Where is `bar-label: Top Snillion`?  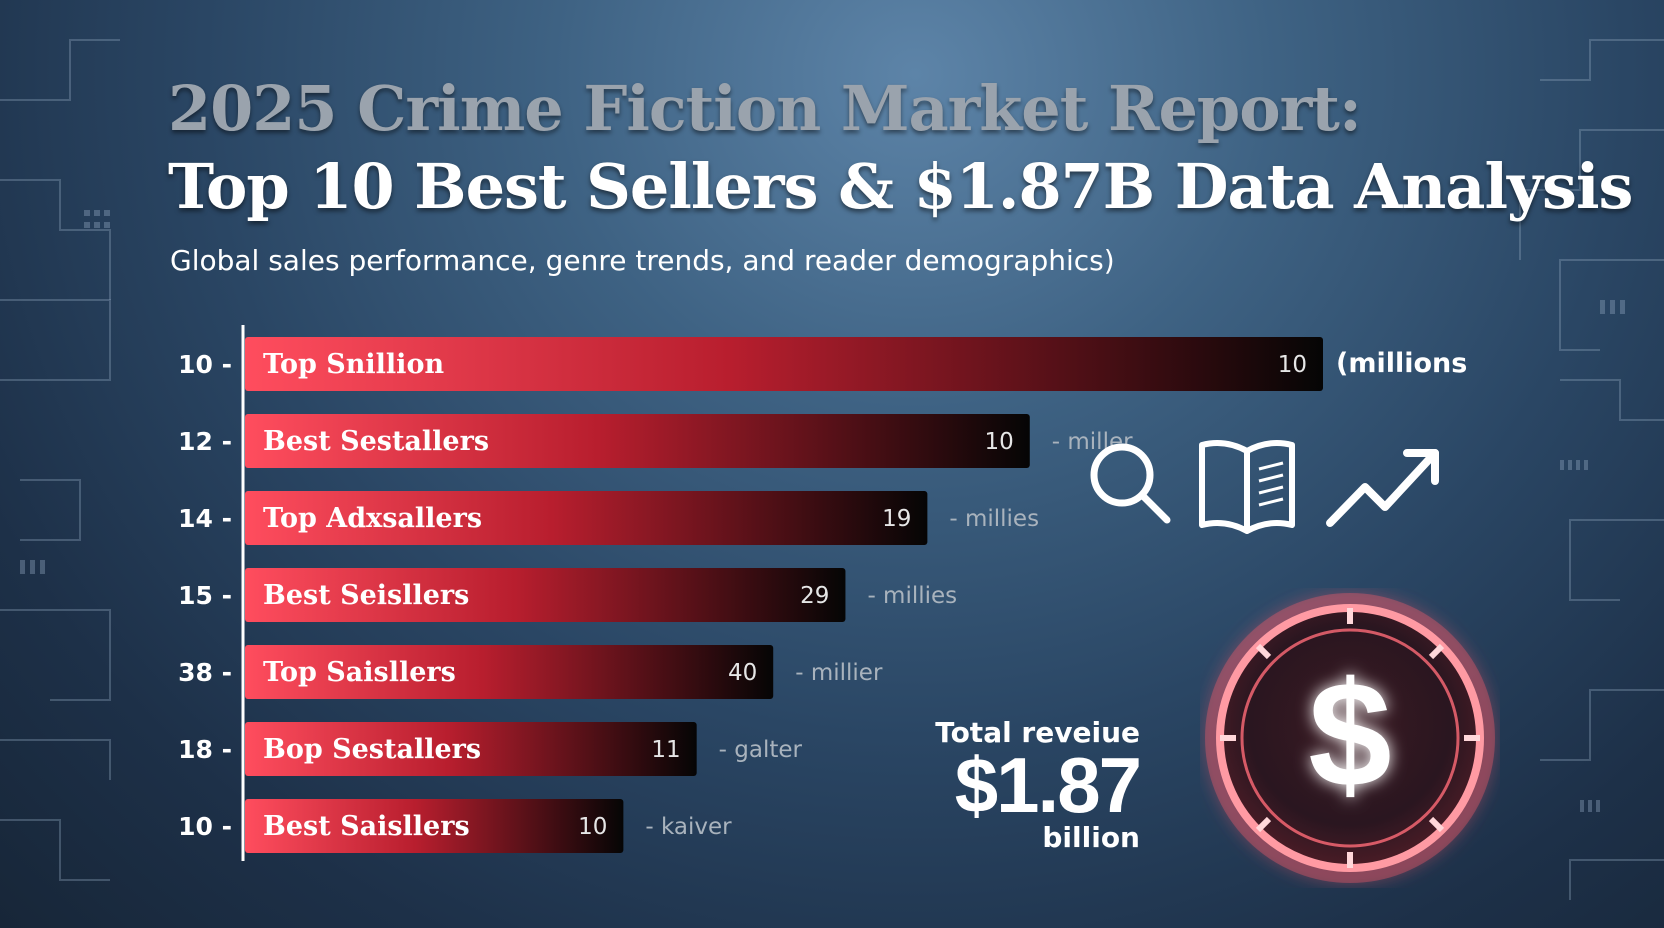 bar-label: Top Snillion is located at coordinates (353, 364).